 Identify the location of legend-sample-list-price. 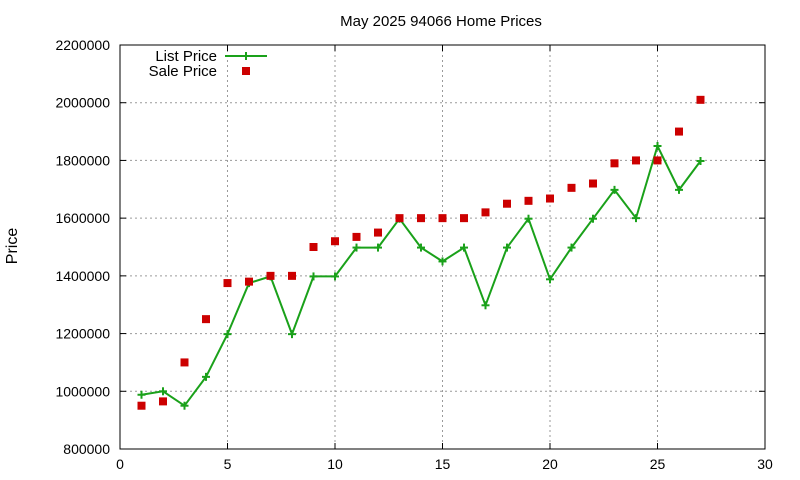
(246, 56).